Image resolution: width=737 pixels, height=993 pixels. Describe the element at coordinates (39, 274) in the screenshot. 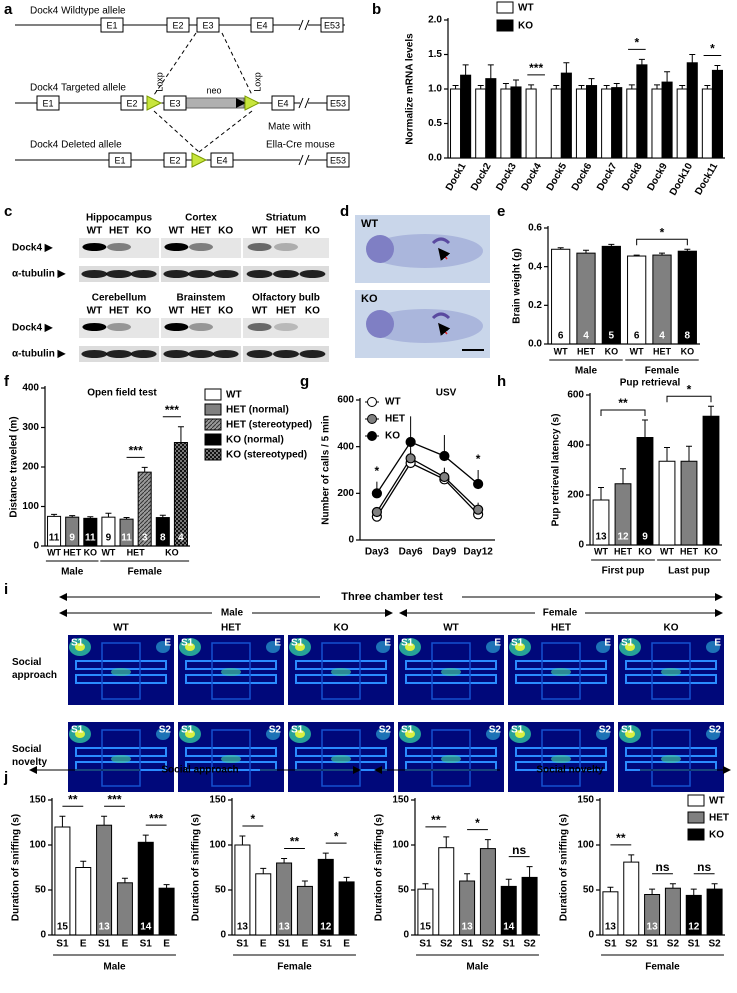

I see `row-label: α-tubulin ▶` at that location.